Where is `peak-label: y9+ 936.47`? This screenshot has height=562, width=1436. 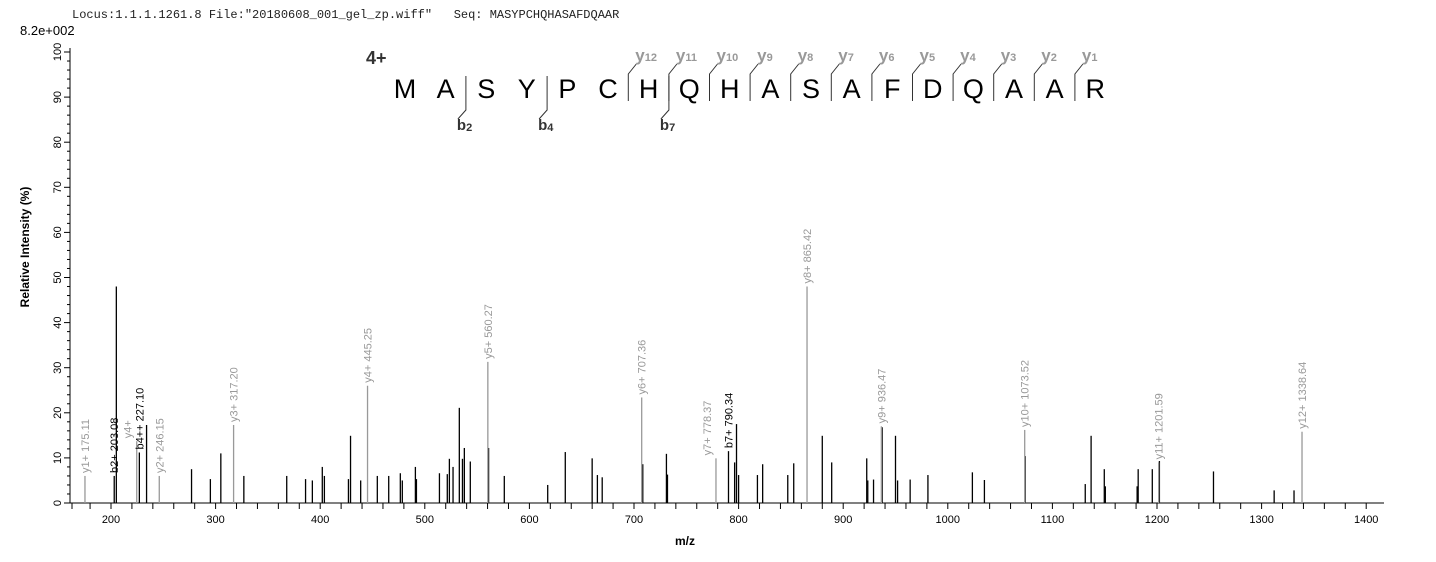
peak-label: y9+ 936.47 is located at coordinates (882, 396).